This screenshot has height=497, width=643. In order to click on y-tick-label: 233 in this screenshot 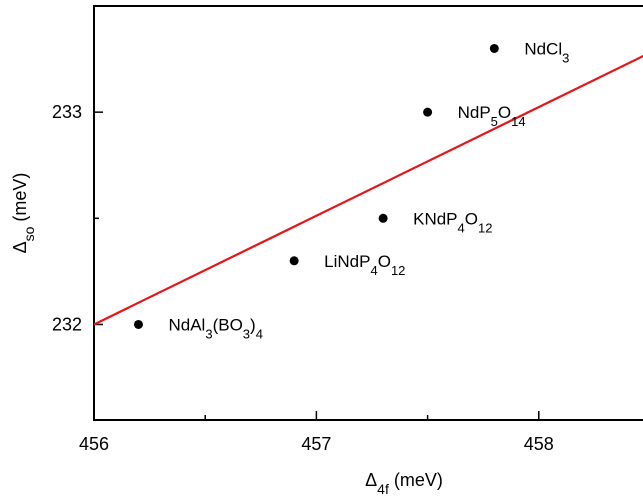, I will do `click(67, 112)`.